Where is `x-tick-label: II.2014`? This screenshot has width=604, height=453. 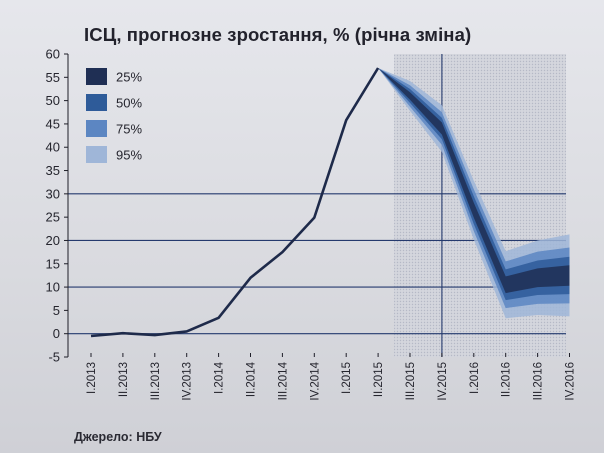
x-tick-label: II.2014 is located at coordinates (252, 379).